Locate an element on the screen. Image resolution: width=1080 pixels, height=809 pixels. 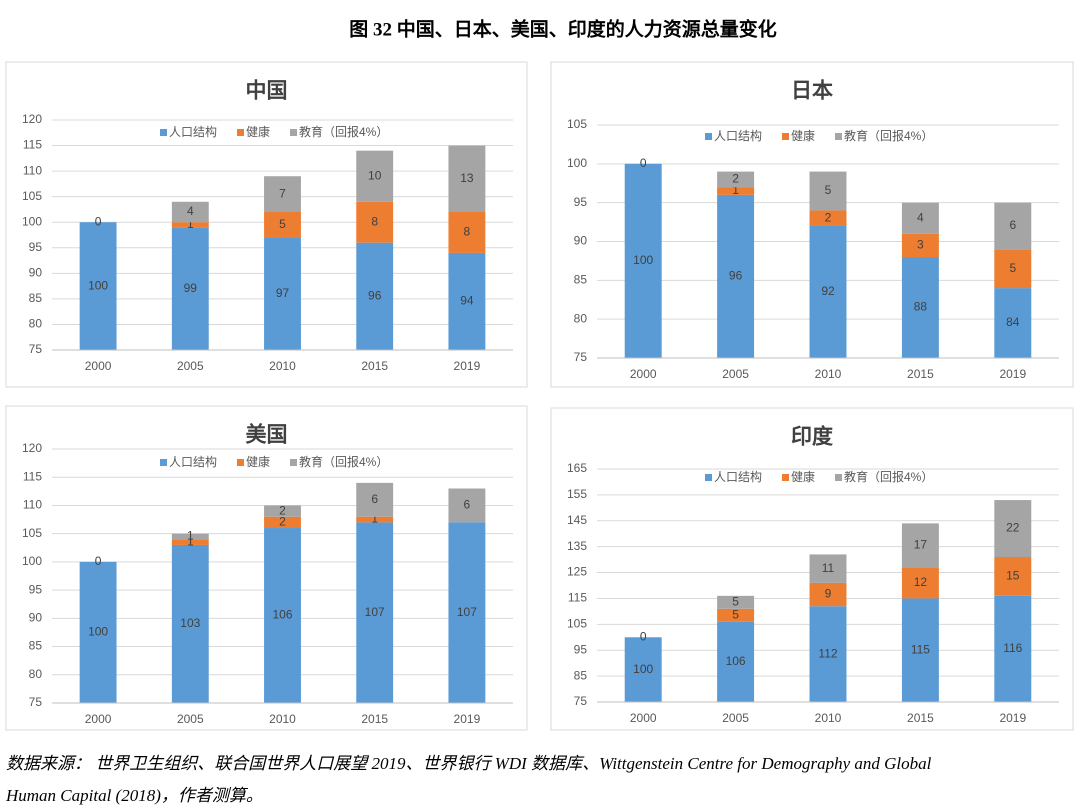
source-line: Human Capital (2018)，作者测算。 is located at coordinates (134, 795).